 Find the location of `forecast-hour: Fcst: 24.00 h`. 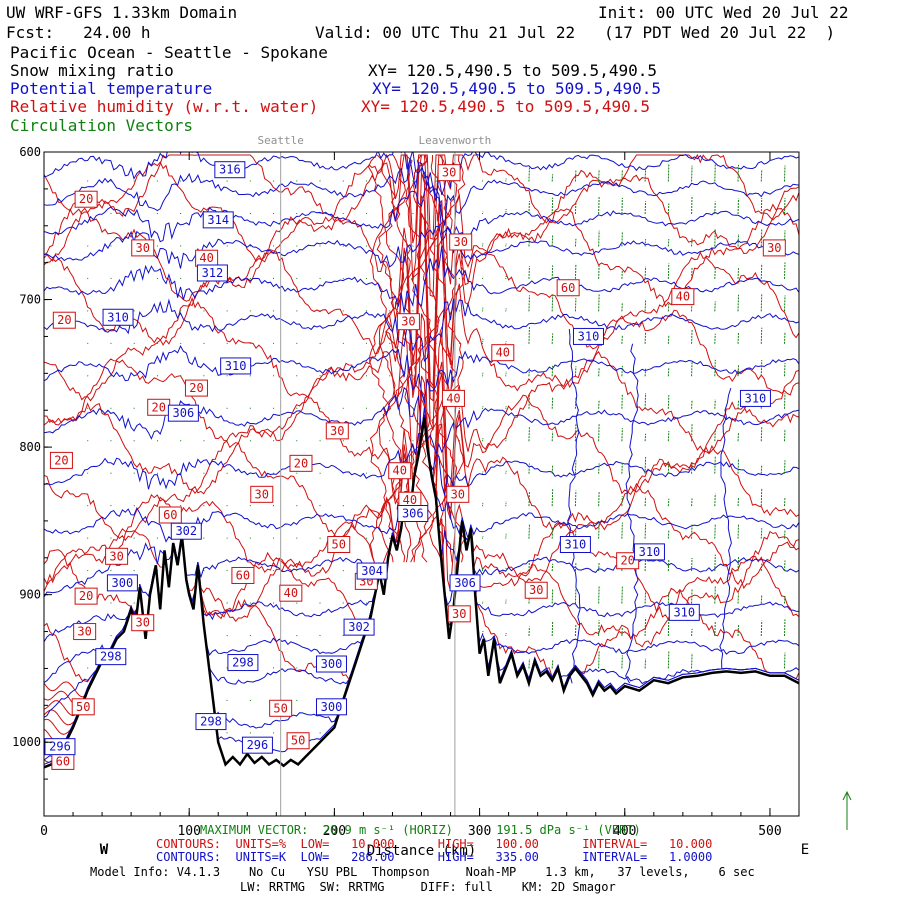

forecast-hour: Fcst: 24.00 h is located at coordinates (78, 32).